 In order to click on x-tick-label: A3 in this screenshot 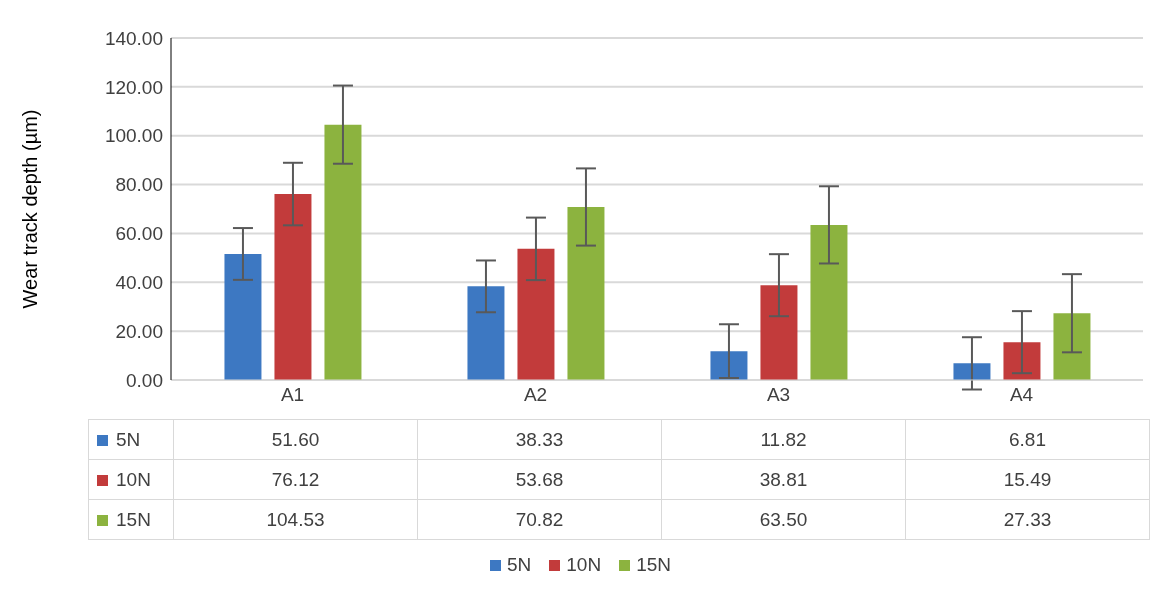, I will do `click(778, 395)`.